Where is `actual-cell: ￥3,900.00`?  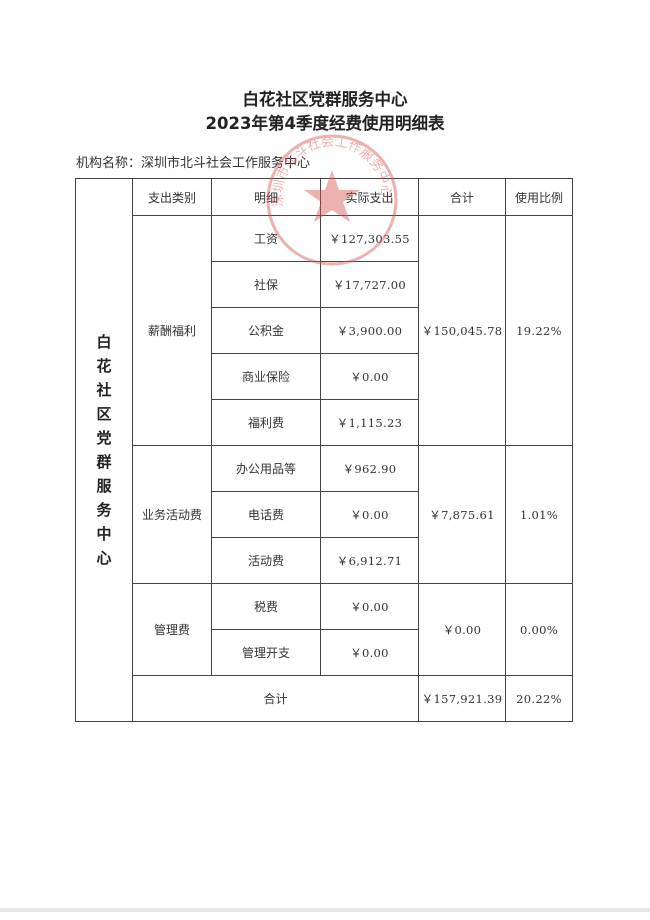
actual-cell: ￥3,900.00 is located at coordinates (369, 330).